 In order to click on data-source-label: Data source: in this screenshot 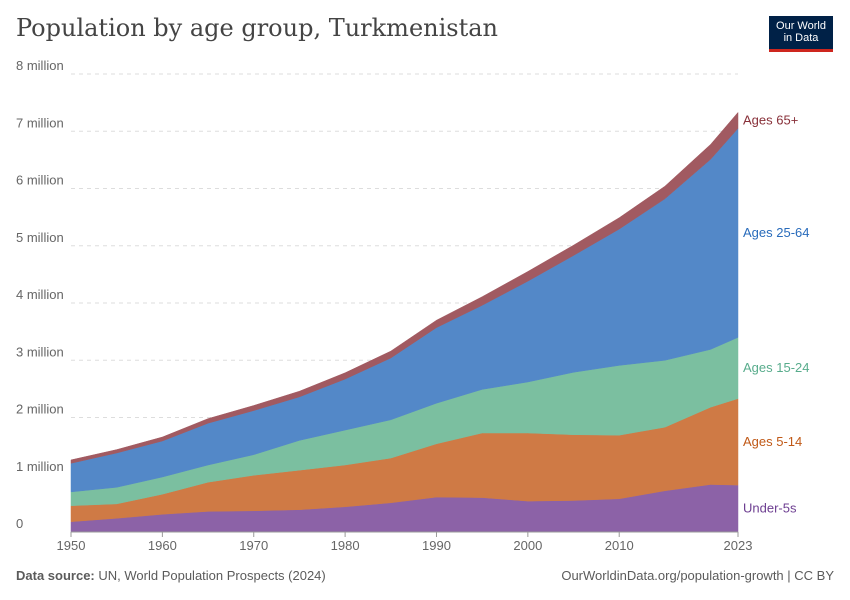, I will do `click(55, 575)`.